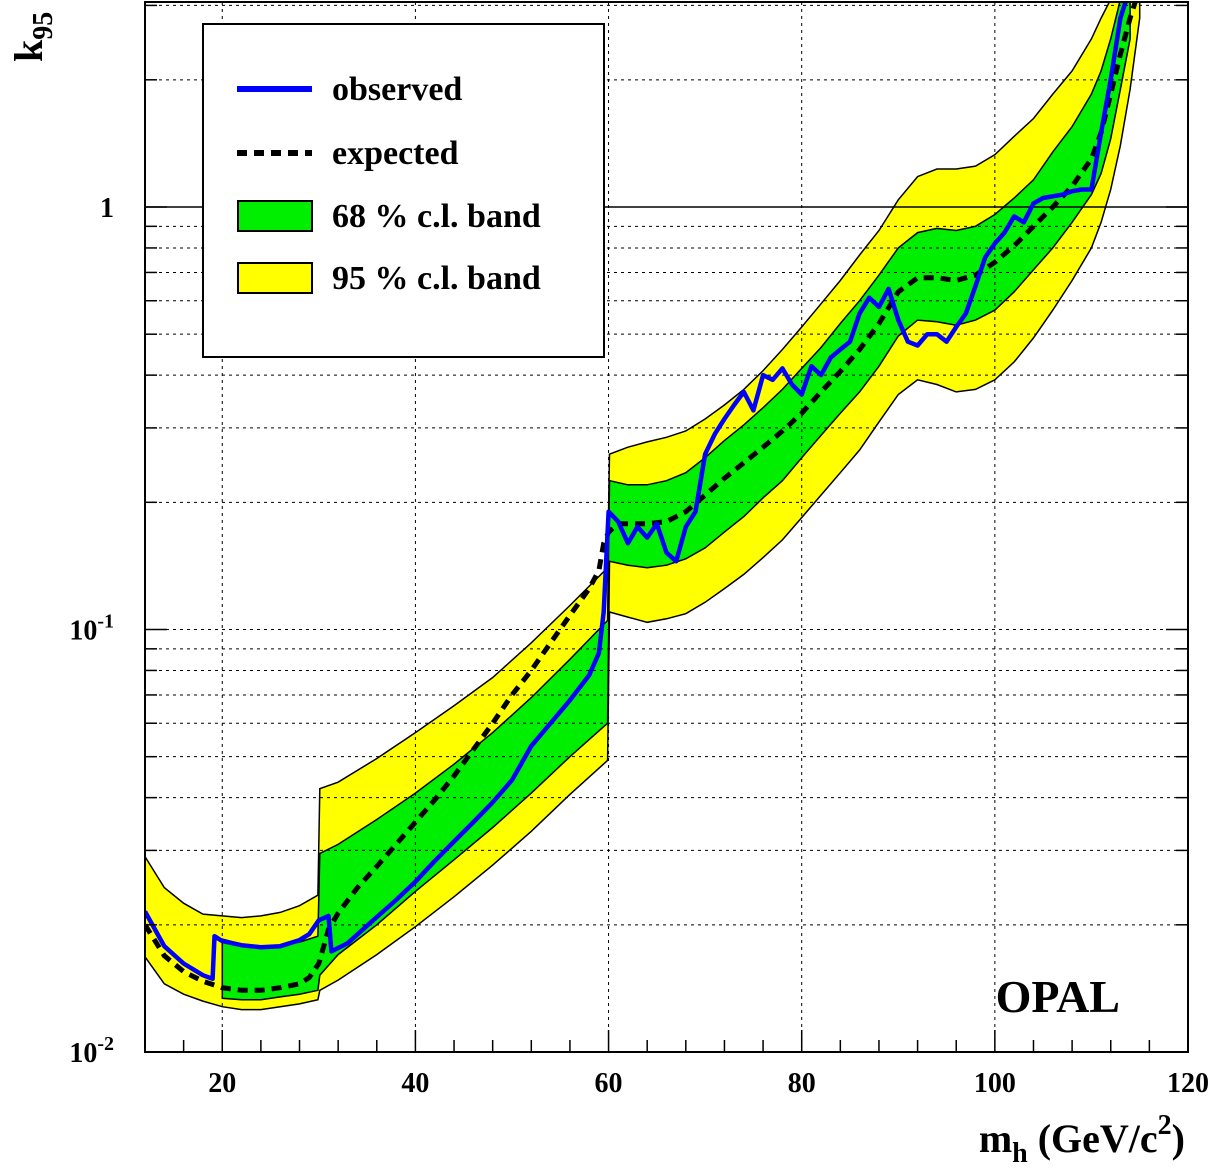 Image resolution: width=1225 pixels, height=1170 pixels. What do you see at coordinates (395, 153) in the screenshot?
I see `legend-expected-label: expected` at bounding box center [395, 153].